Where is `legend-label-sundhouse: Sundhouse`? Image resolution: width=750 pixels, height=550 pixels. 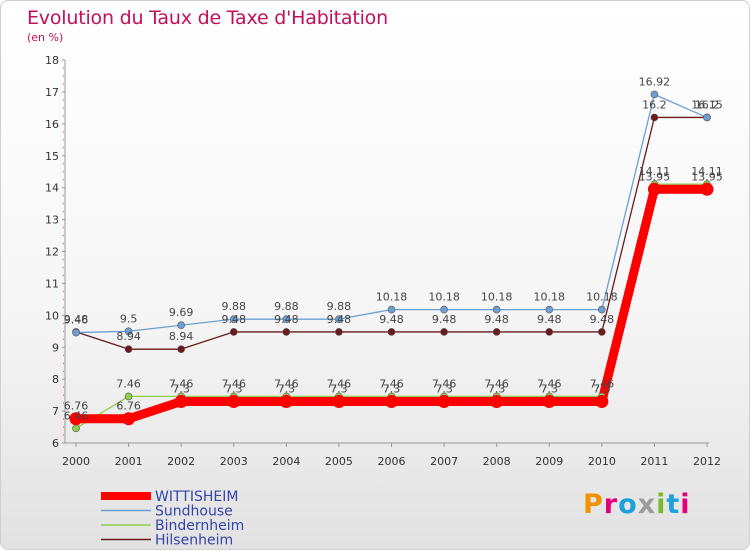
legend-label-sundhouse: Sundhouse is located at coordinates (194, 512).